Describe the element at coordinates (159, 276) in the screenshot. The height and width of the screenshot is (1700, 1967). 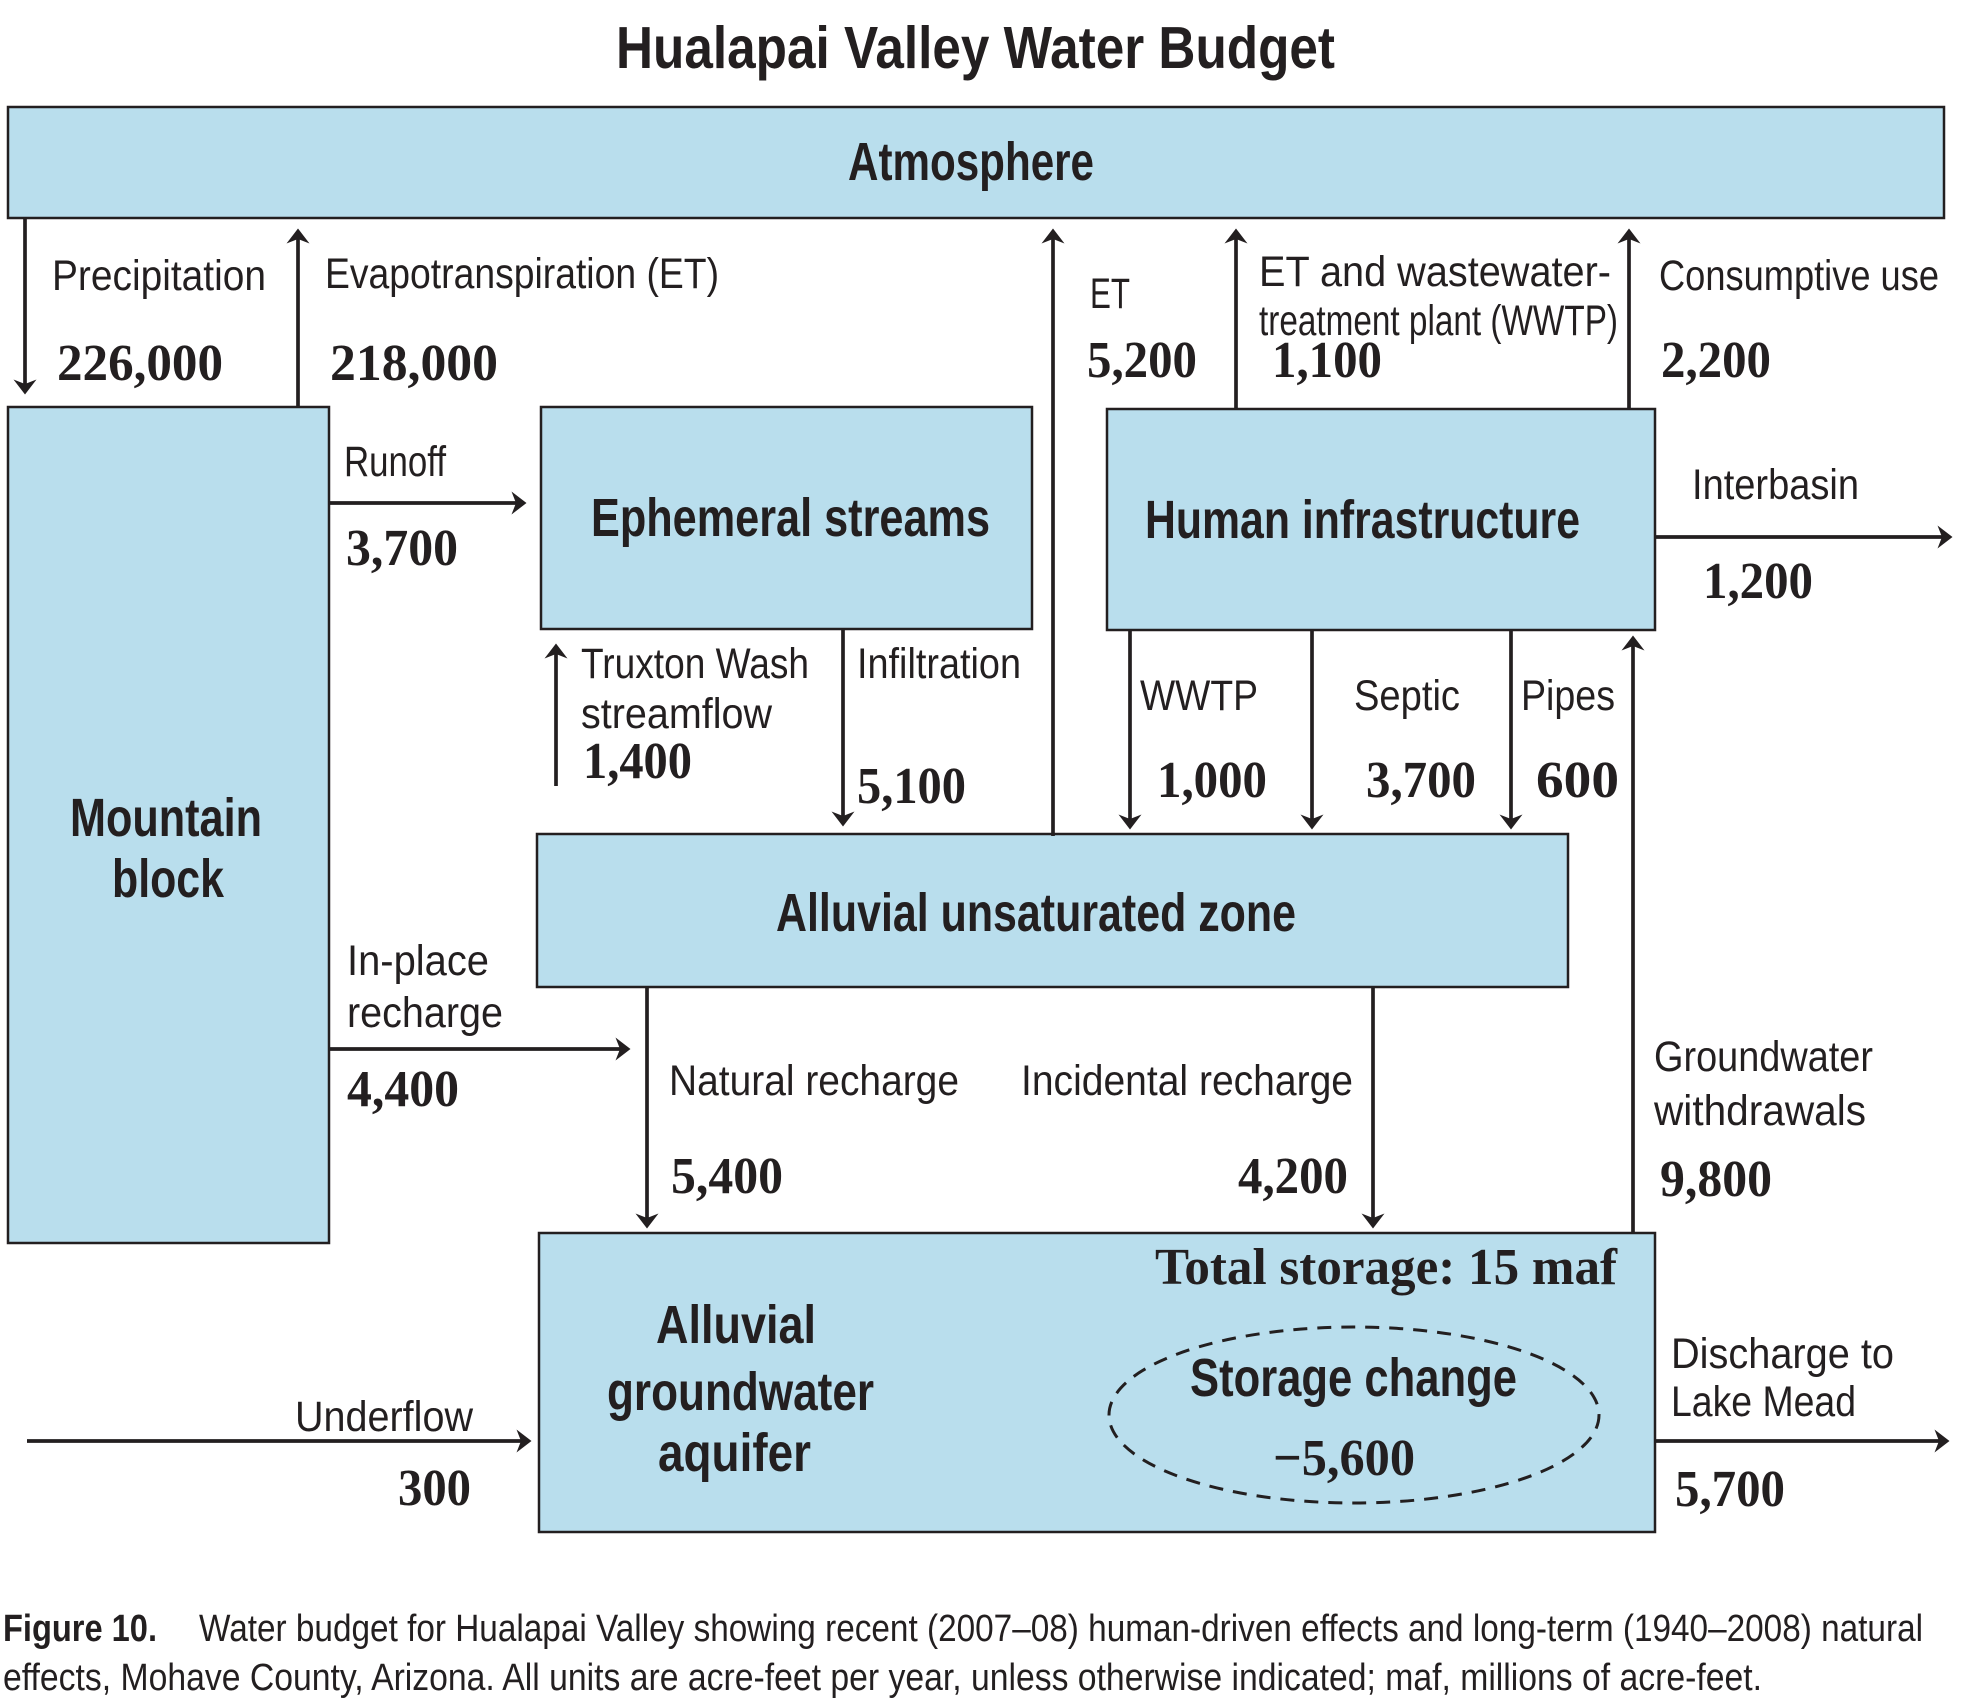
I see `svg-text: Precipitation` at that location.